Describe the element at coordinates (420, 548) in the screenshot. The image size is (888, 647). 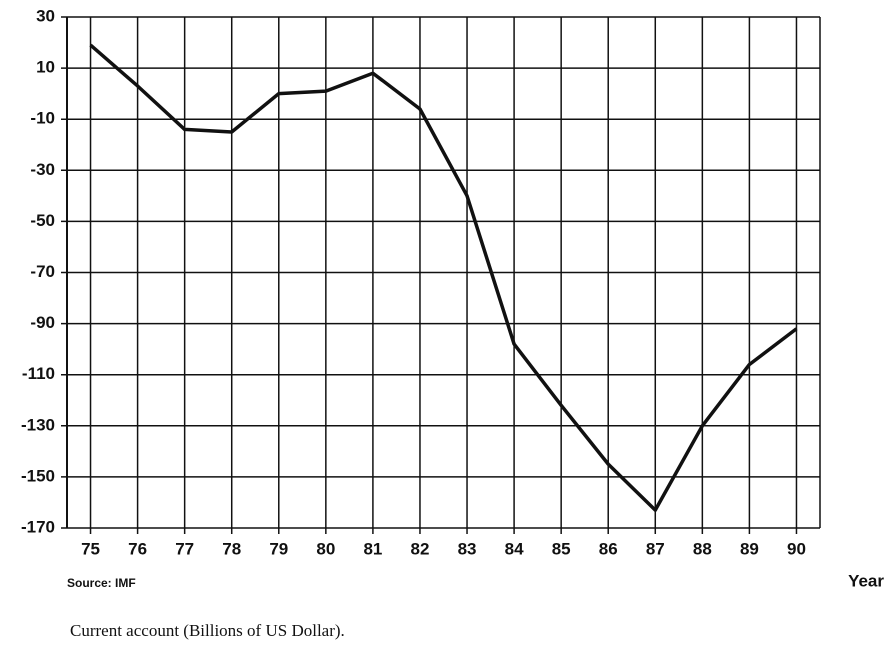
I see `x-tick-label: 82` at that location.